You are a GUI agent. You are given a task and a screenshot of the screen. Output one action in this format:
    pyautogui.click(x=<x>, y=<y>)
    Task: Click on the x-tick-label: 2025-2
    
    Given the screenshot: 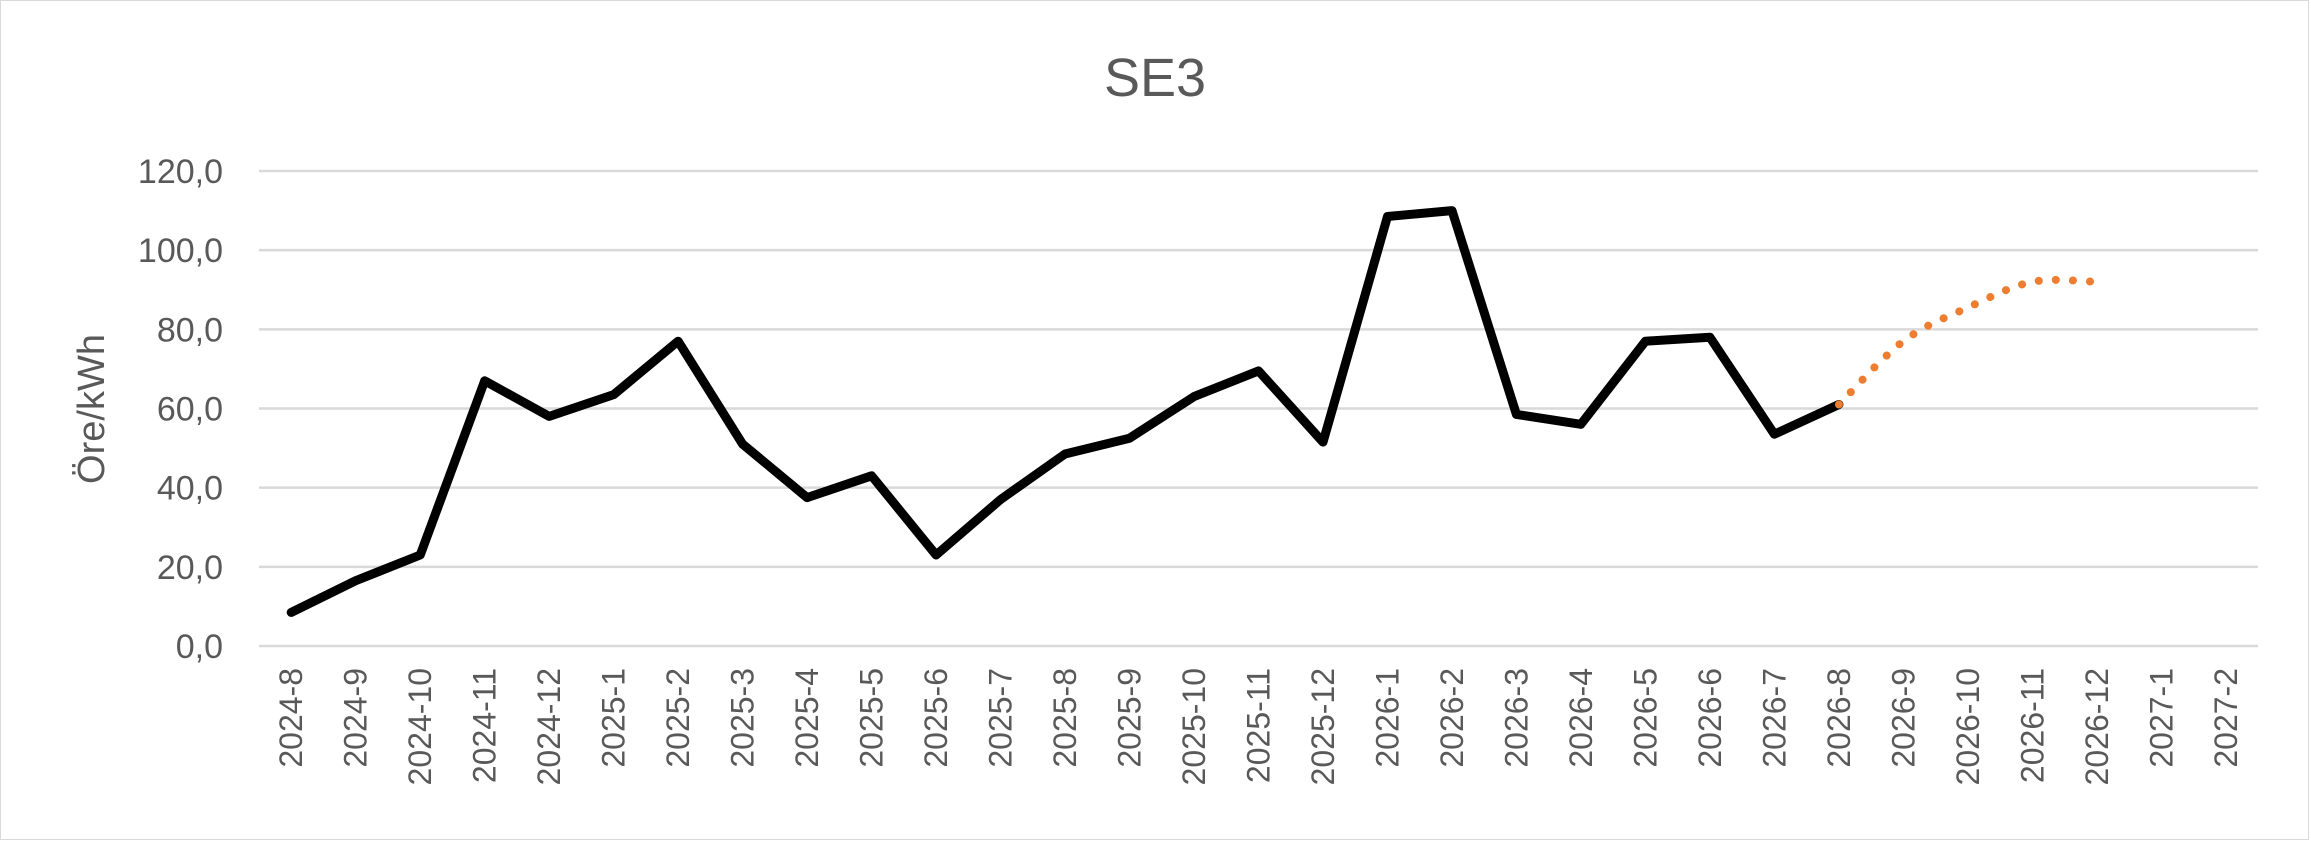 What is the action you would take?
    pyautogui.click(x=678, y=718)
    